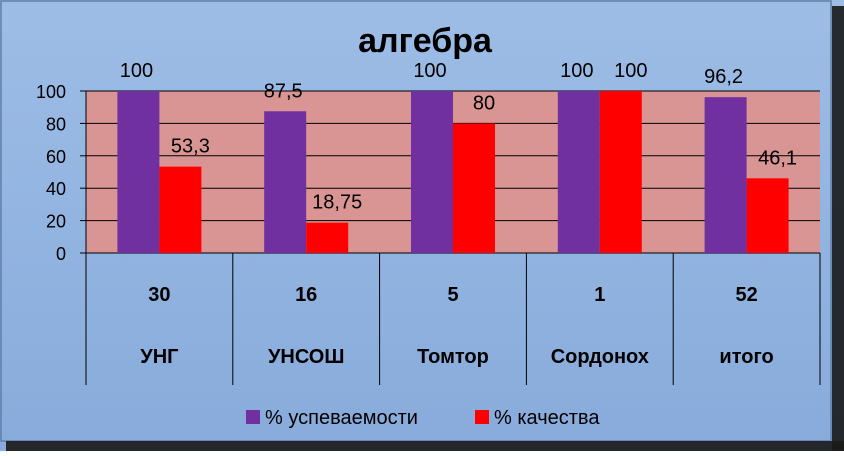 The width and height of the screenshot is (844, 456). Describe the element at coordinates (56, 124) in the screenshot. I see `y-tick-label: 80` at that location.